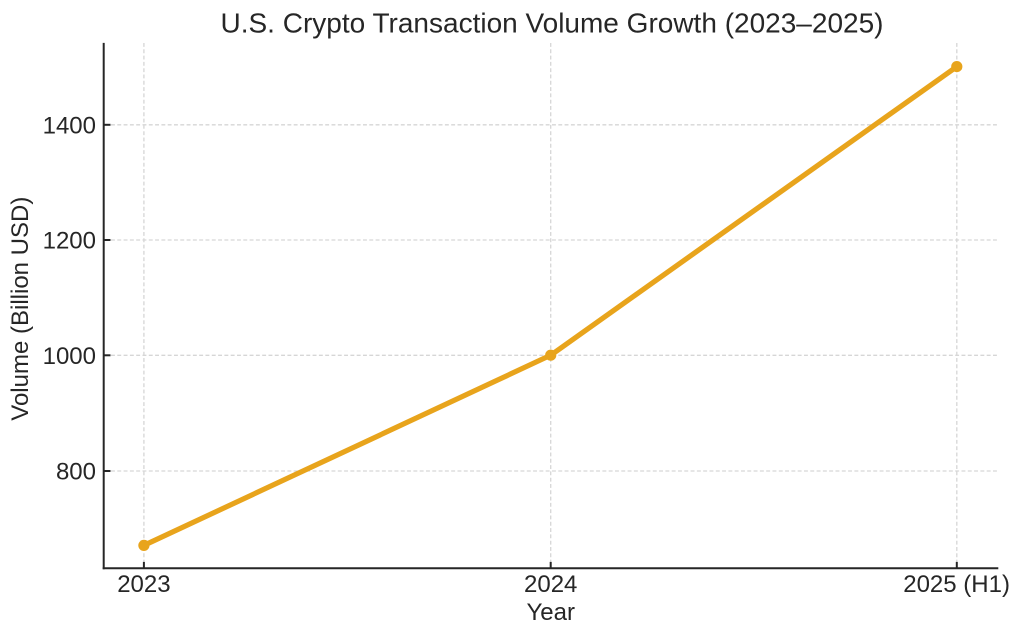  What do you see at coordinates (550, 584) in the screenshot?
I see `svg-text: 2024` at bounding box center [550, 584].